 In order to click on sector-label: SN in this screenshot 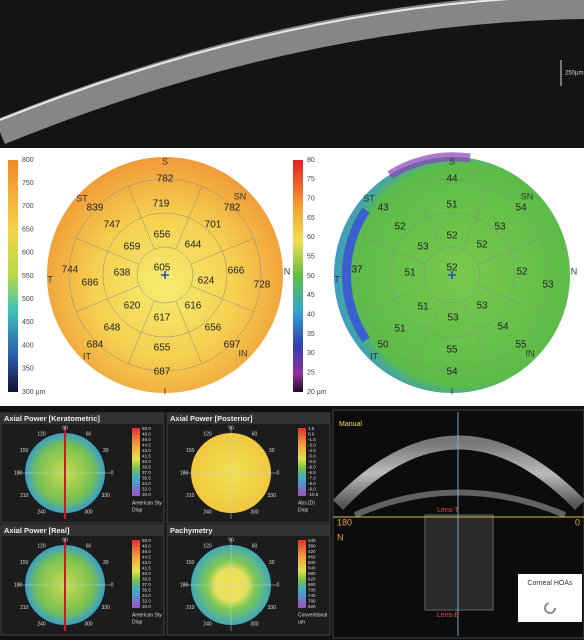, I will do `click(527, 196)`.